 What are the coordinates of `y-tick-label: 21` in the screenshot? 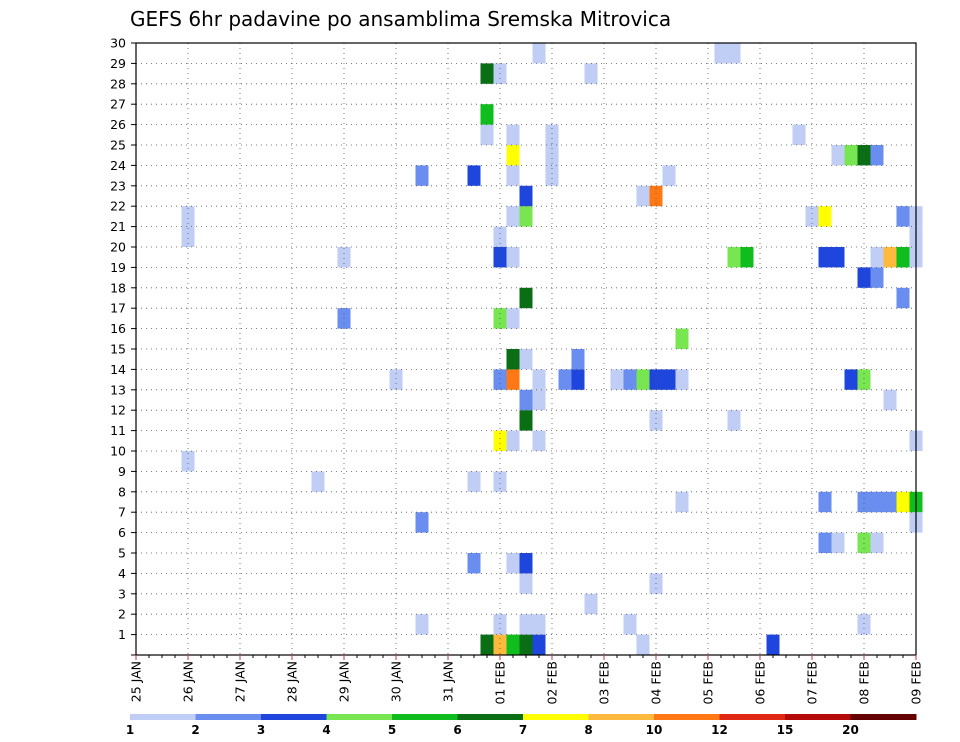 It's located at (118, 226).